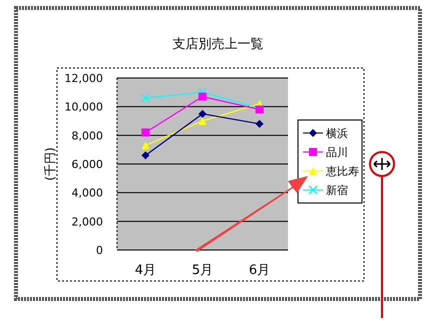 Image resolution: width=437 pixels, height=323 pixels. I want to click on legend-label: 恵比寿, so click(342, 171).